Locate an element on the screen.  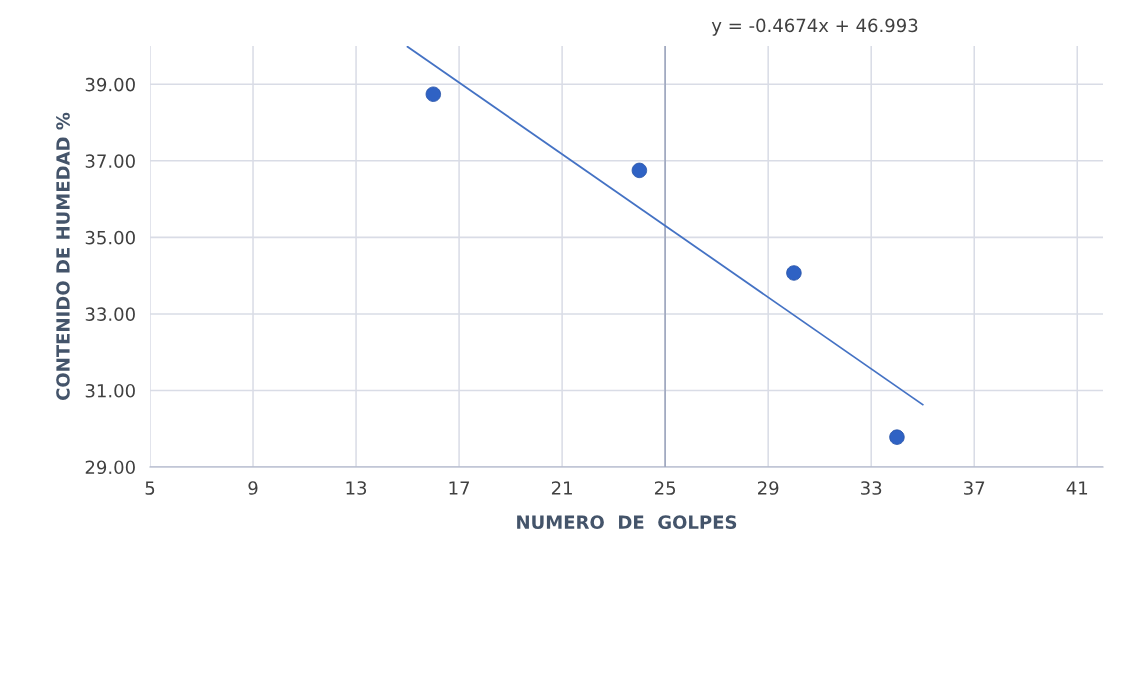
x-tick-label: 41 is located at coordinates (1077, 488).